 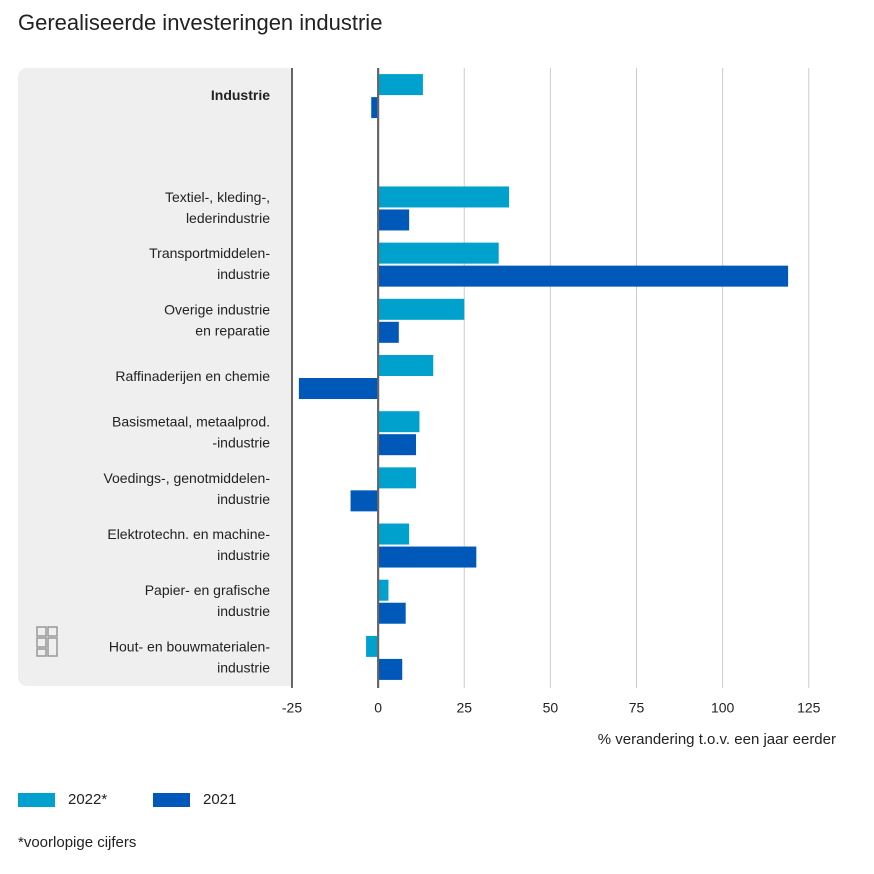 I want to click on logo, so click(x=47, y=641).